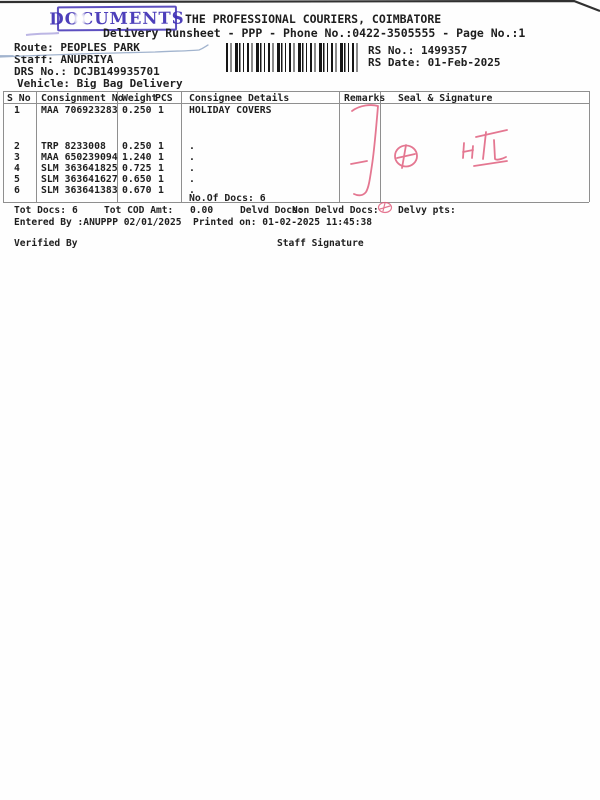  What do you see at coordinates (296, 103) in the screenshot?
I see `table-header-underline` at bounding box center [296, 103].